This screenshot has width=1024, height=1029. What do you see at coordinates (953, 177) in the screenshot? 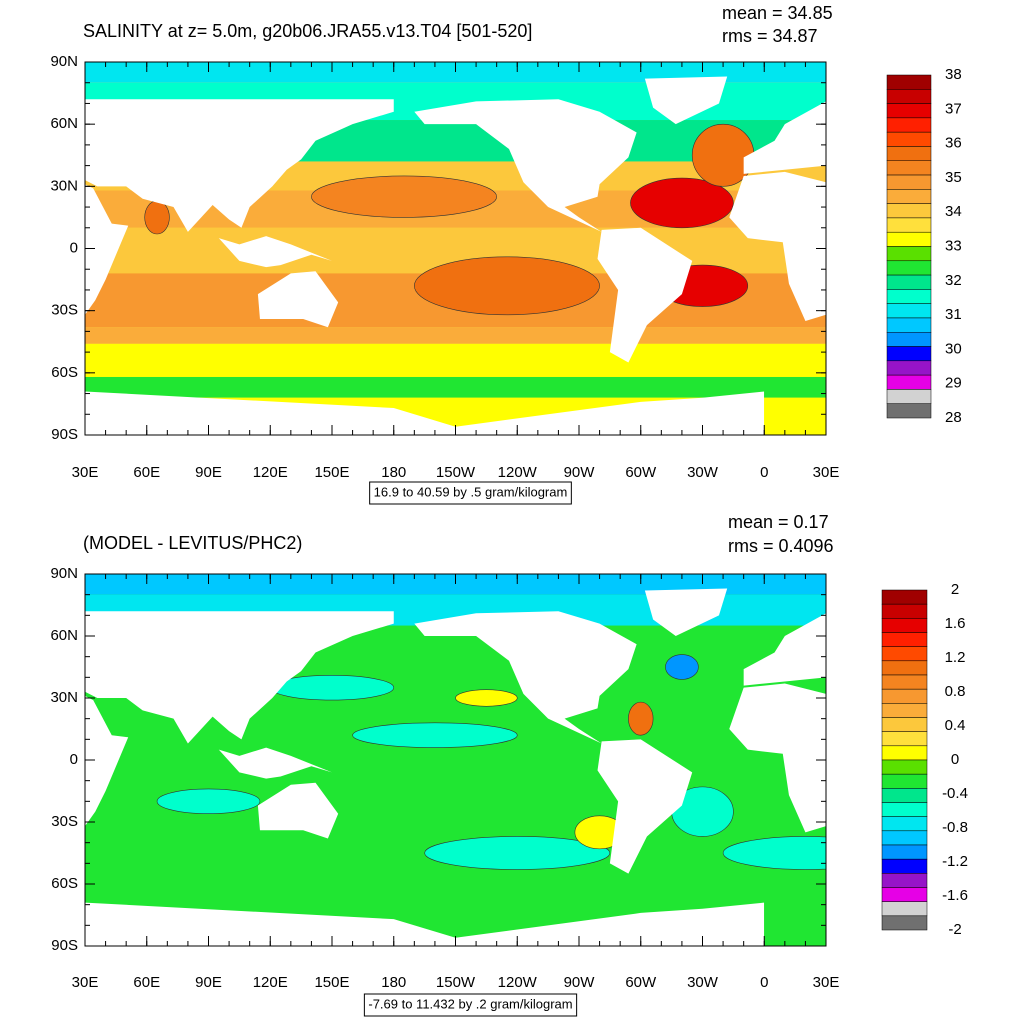
I see `colorbar-label: 35` at bounding box center [953, 177].